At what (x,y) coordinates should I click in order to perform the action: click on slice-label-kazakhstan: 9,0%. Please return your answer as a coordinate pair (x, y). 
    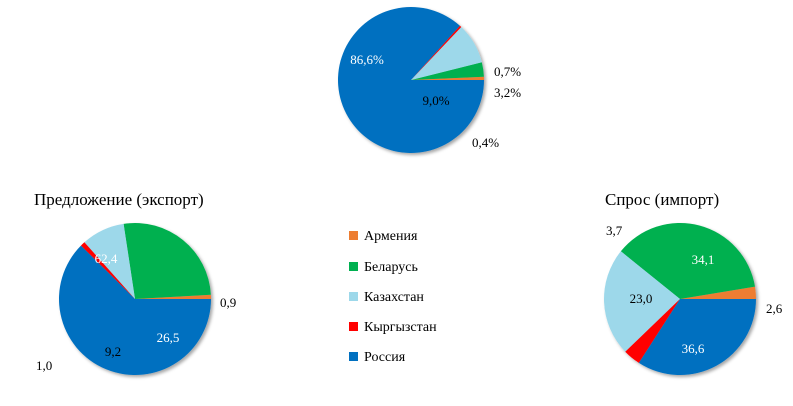
    Looking at the image, I should click on (435, 100).